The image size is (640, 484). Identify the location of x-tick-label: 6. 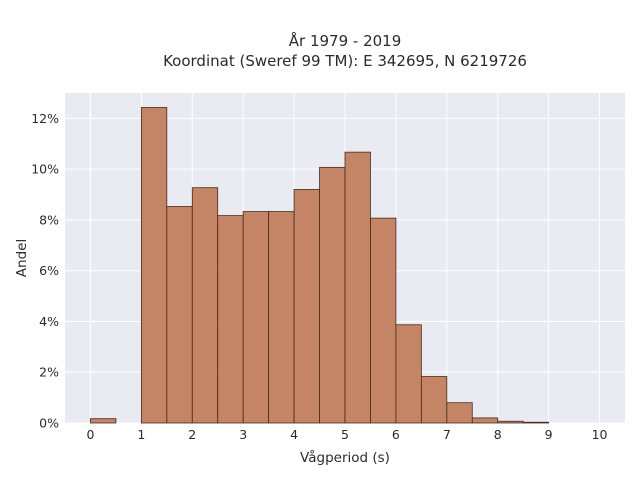
(396, 434).